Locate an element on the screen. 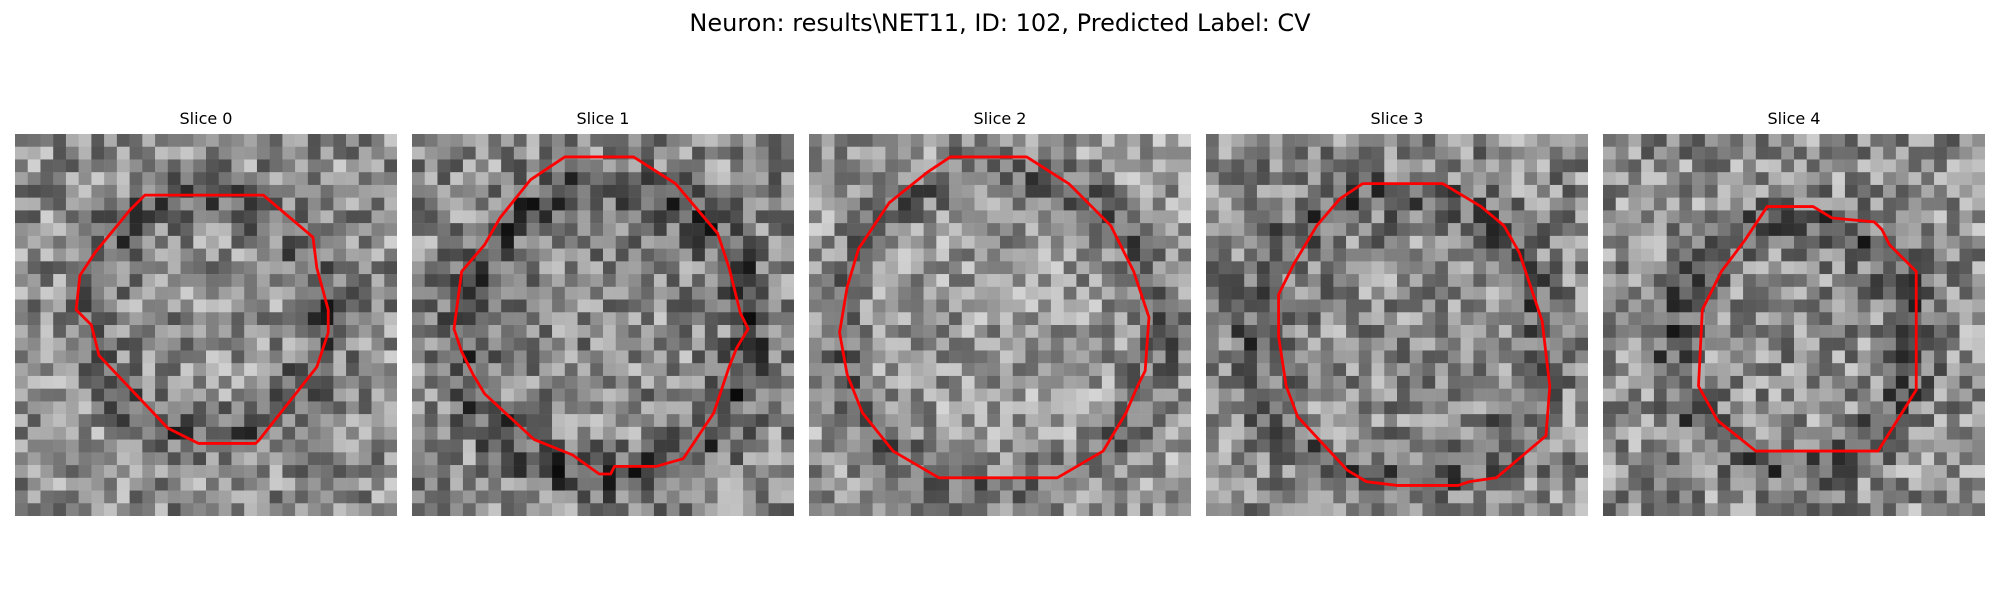 This screenshot has height=600, width=2000. slice-title: Slice 3 is located at coordinates (1397, 118).